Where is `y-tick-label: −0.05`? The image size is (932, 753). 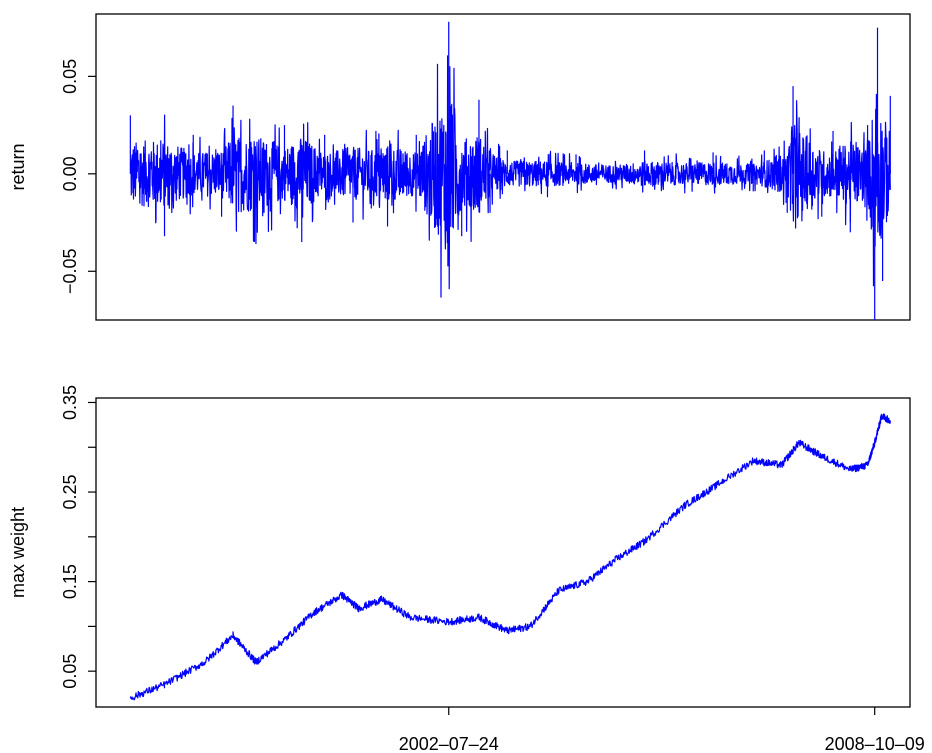 y-tick-label: −0.05 is located at coordinates (70, 272).